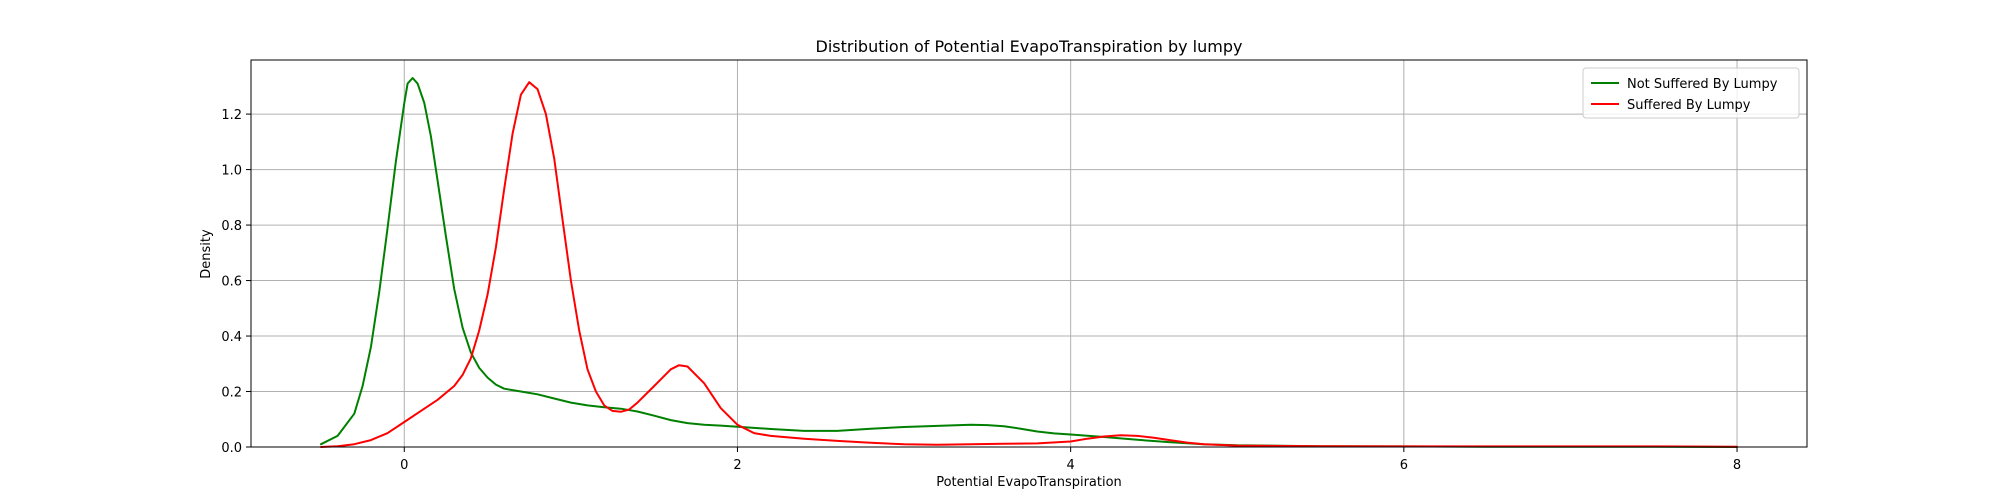 The width and height of the screenshot is (2000, 500). I want to click on x-tick-label: 8, so click(1737, 465).